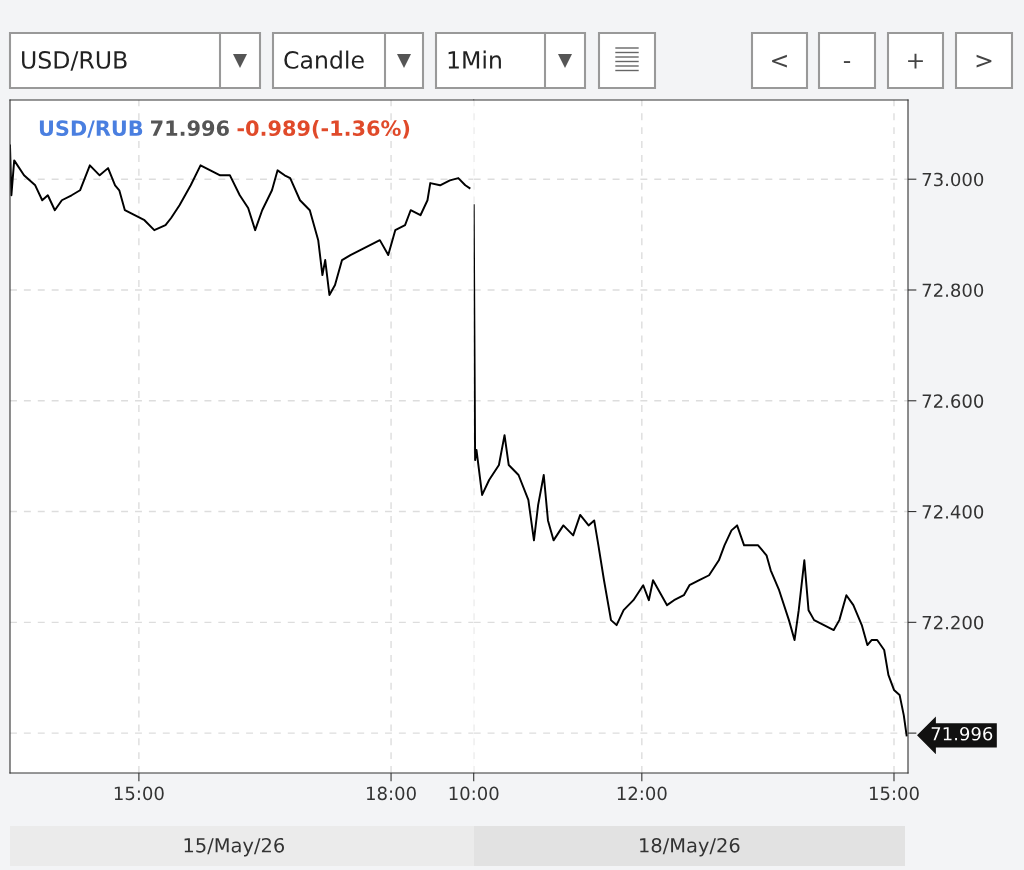  What do you see at coordinates (642, 793) in the screenshot?
I see `x-tick-label: 12:00` at bounding box center [642, 793].